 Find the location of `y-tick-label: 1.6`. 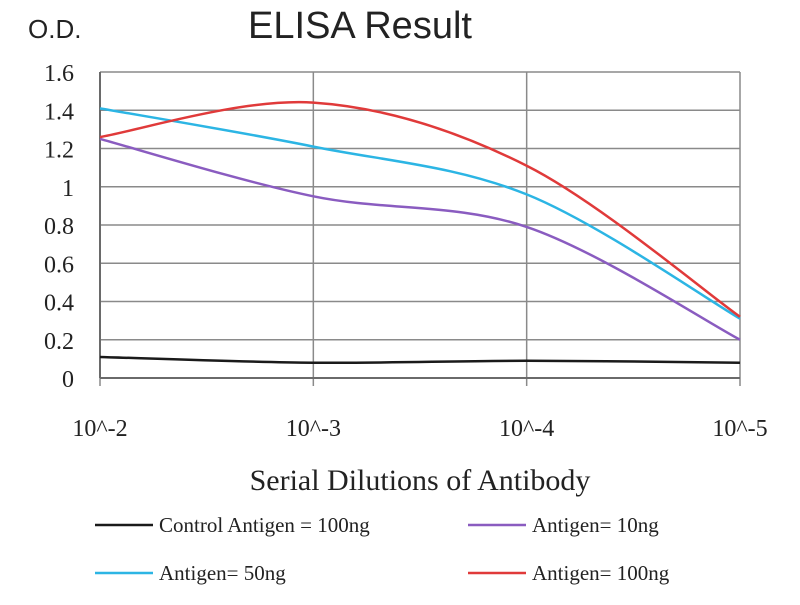

y-tick-label: 1.6 is located at coordinates (59, 74).